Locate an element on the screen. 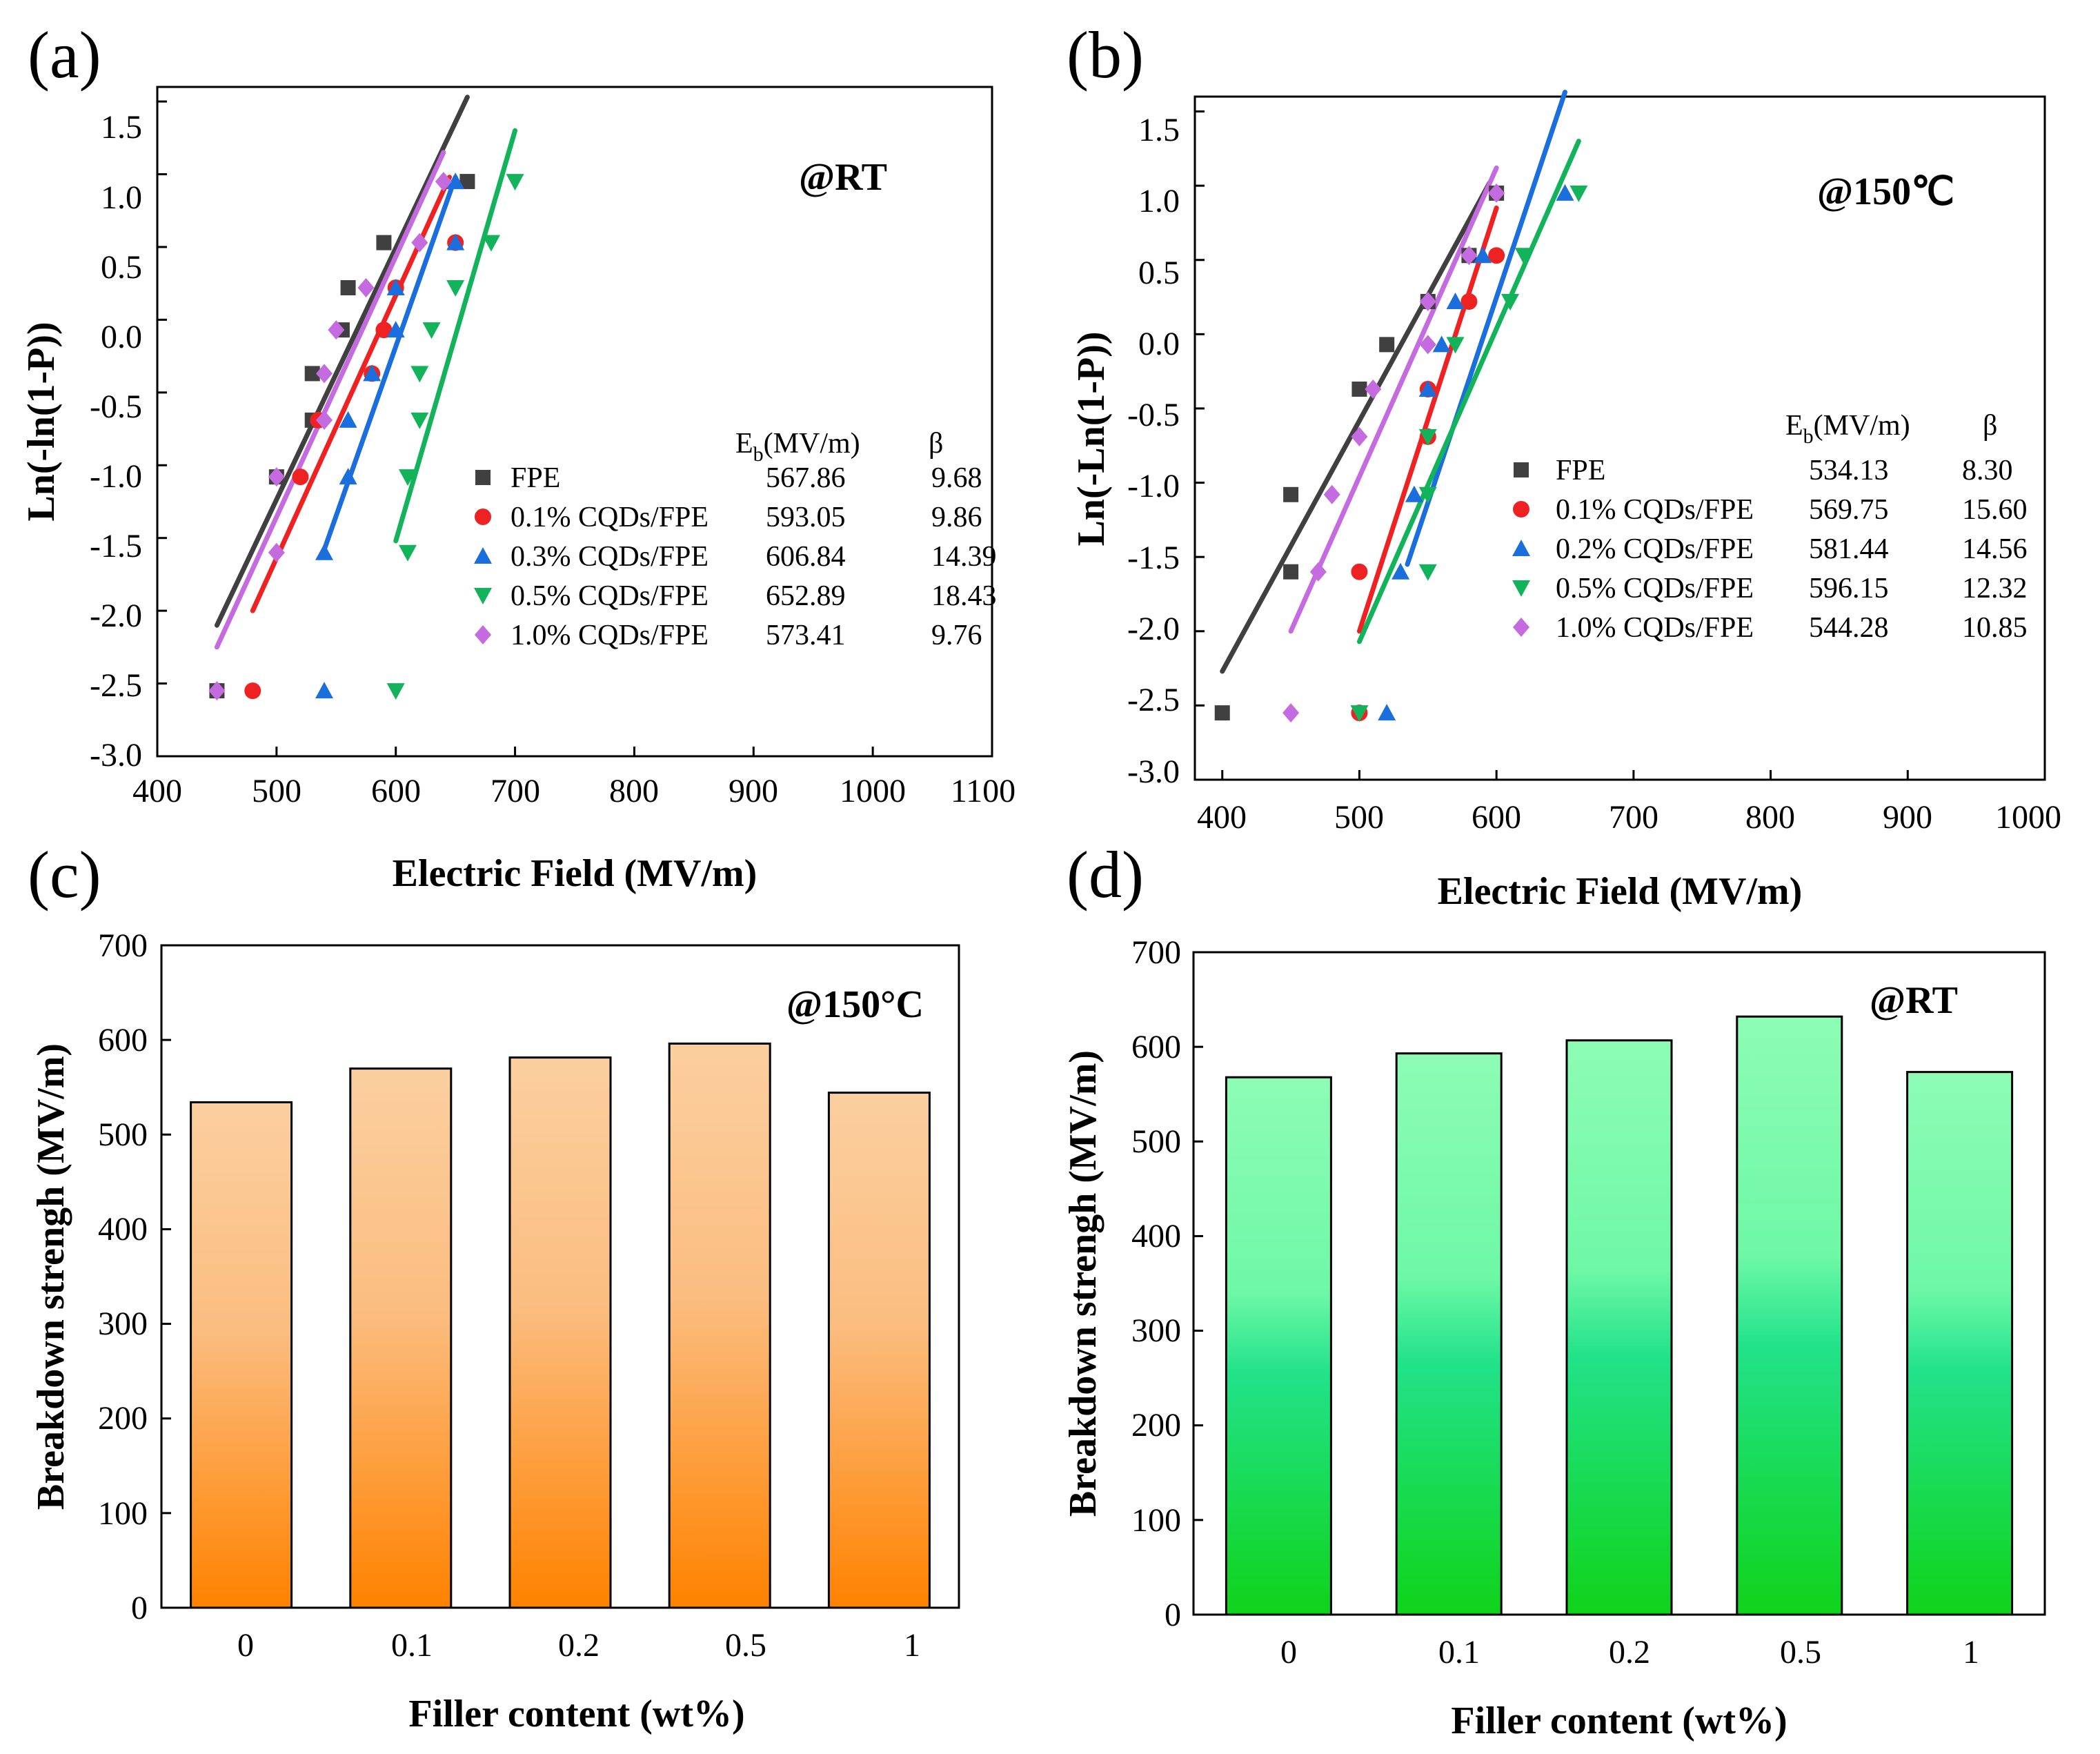 The image size is (2100, 1754). legend-beta-value: 12.32 is located at coordinates (1995, 589).